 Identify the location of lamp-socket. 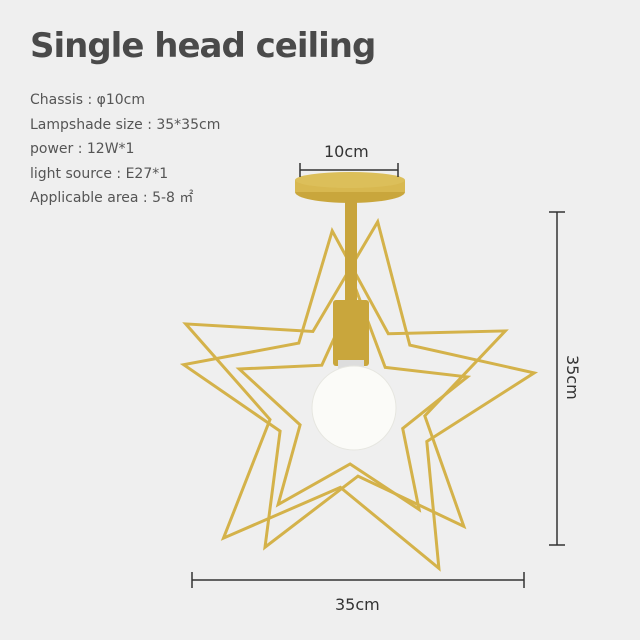
(351, 333).